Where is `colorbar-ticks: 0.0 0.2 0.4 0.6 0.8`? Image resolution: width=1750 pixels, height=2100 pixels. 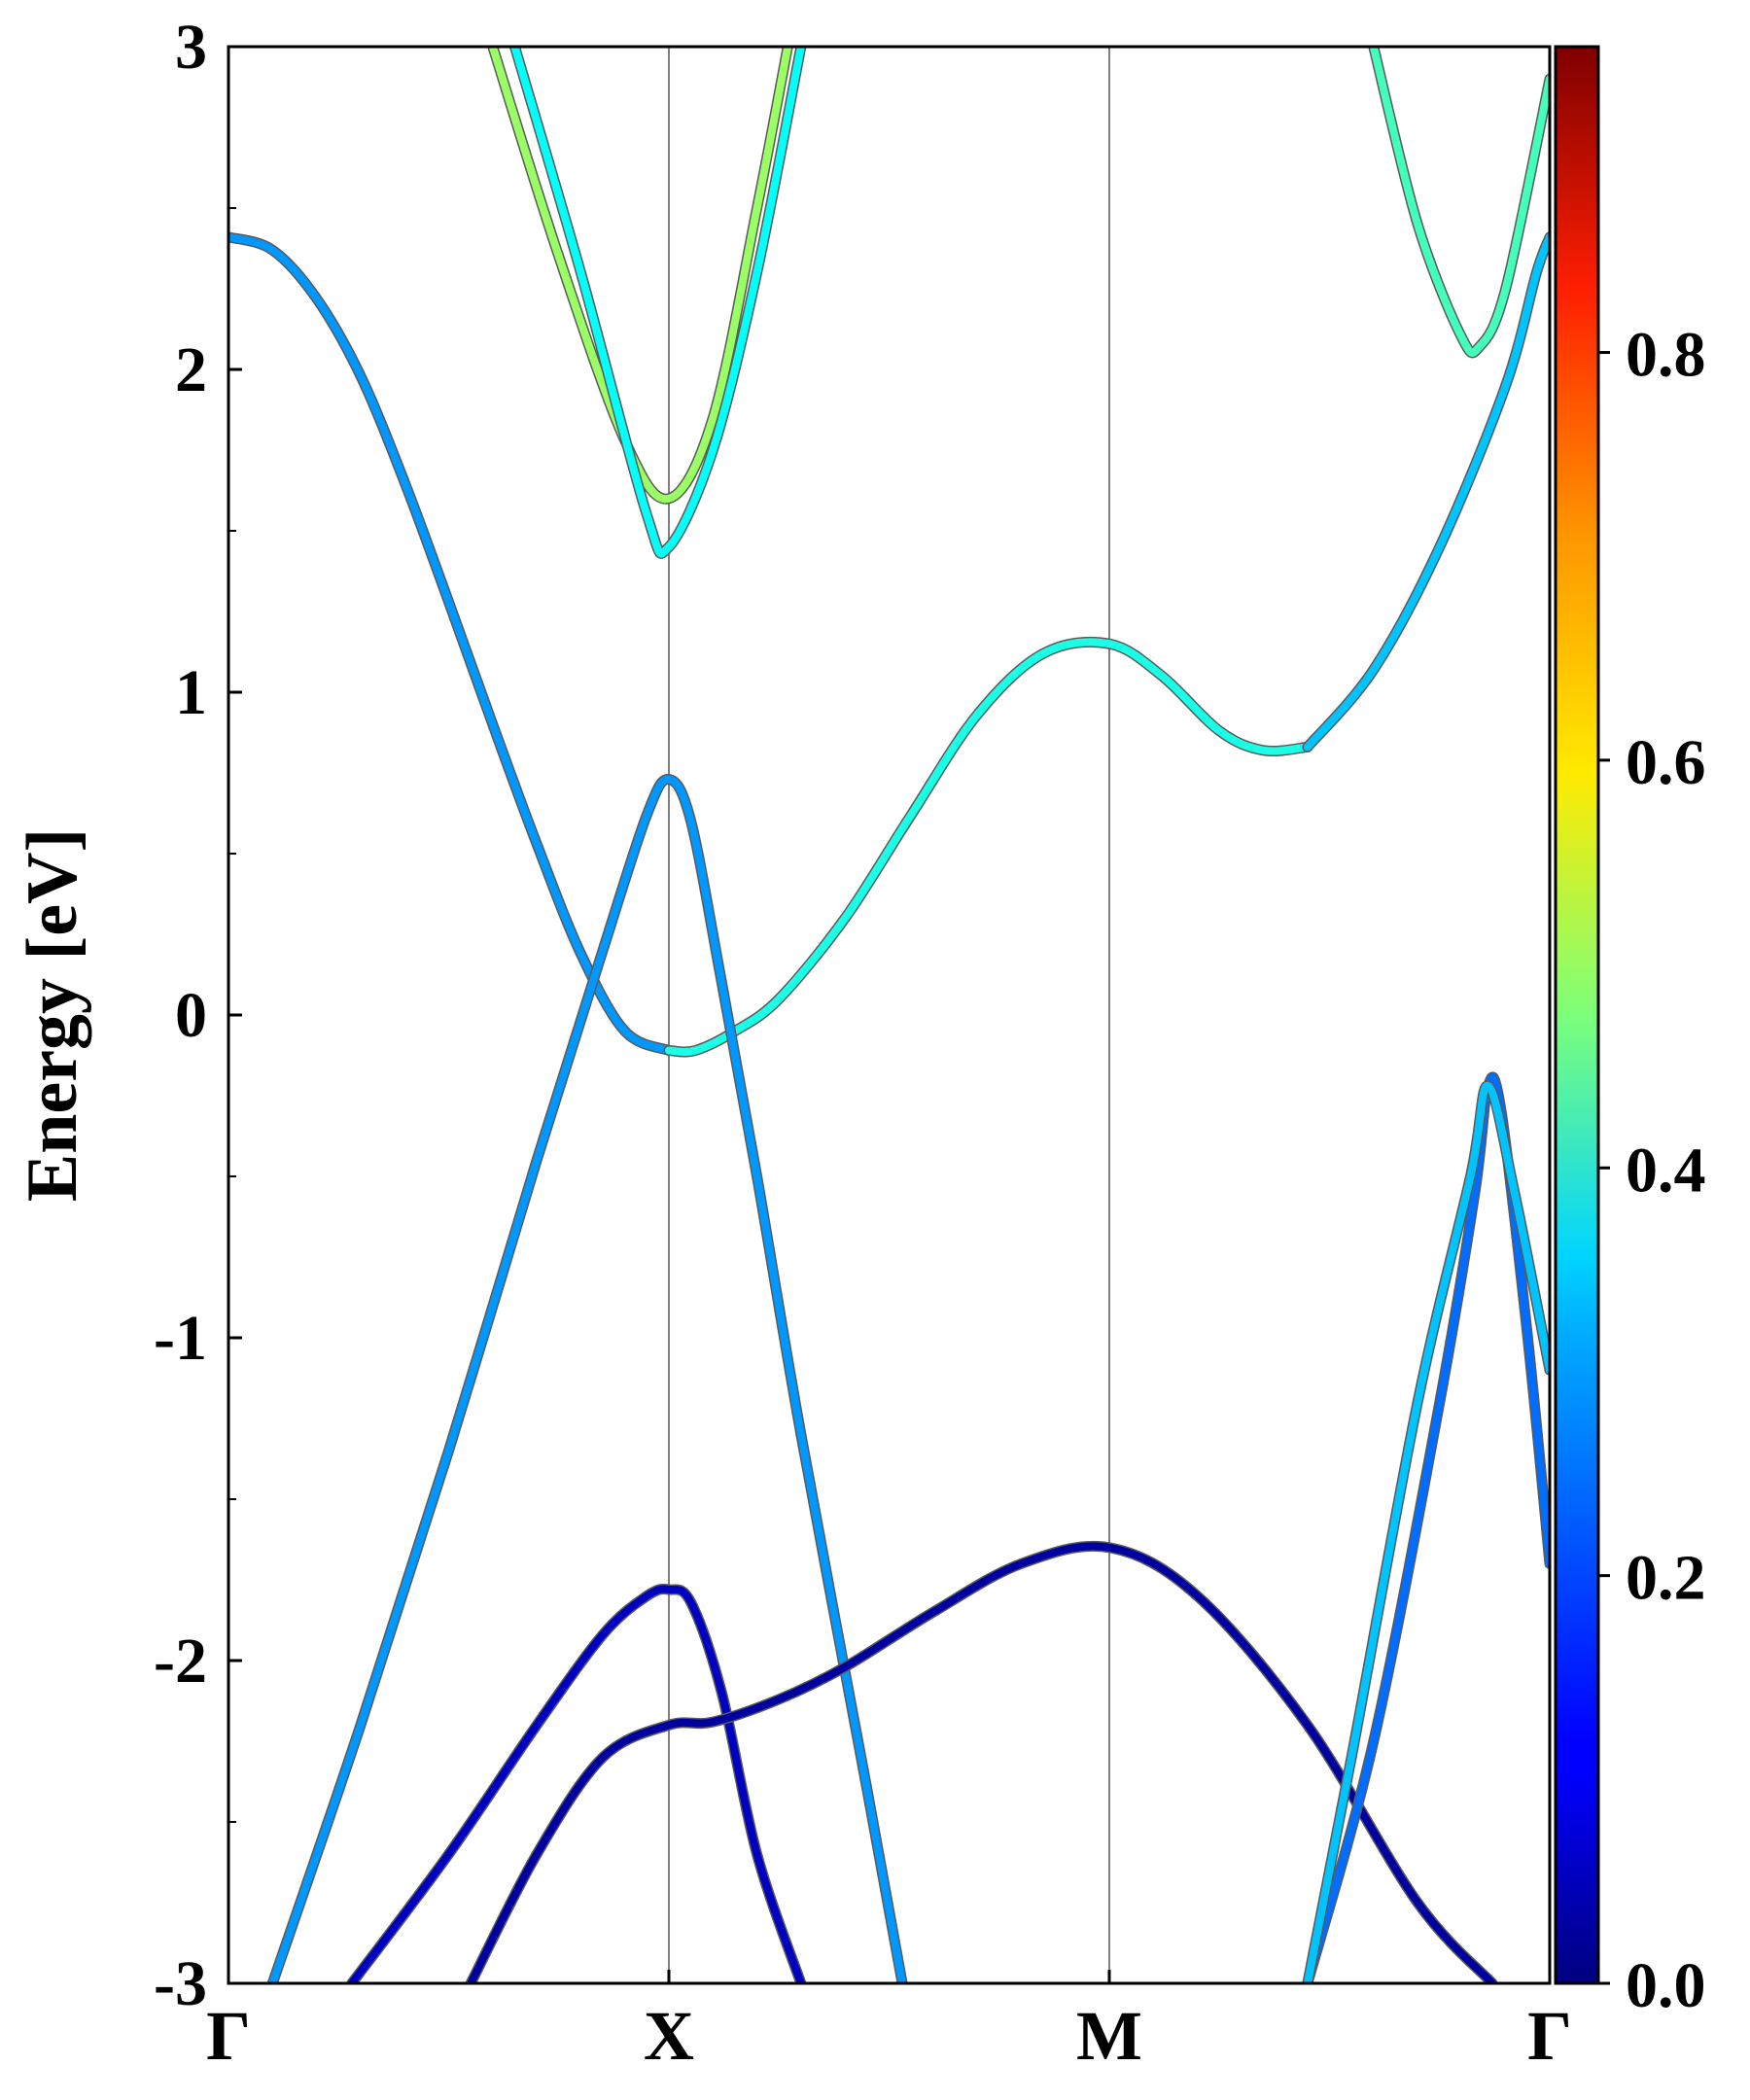 colorbar-ticks: 0.0 0.2 0.4 0.6 0.8 is located at coordinates (1652, 1170).